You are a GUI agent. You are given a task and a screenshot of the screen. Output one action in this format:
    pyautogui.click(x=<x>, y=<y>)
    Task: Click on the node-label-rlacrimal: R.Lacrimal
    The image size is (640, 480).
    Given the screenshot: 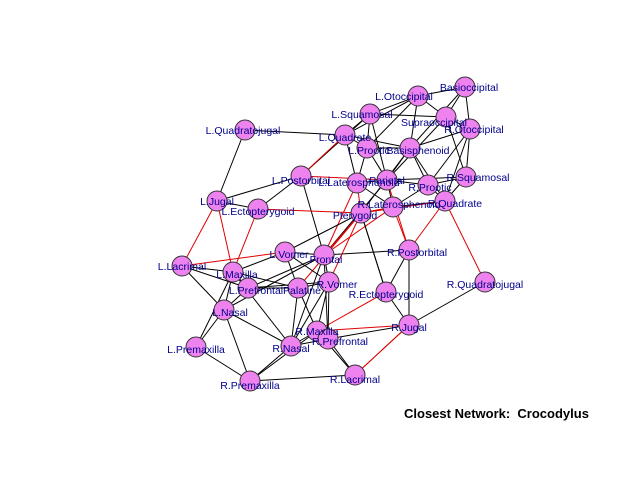 What is the action you would take?
    pyautogui.click(x=355, y=380)
    